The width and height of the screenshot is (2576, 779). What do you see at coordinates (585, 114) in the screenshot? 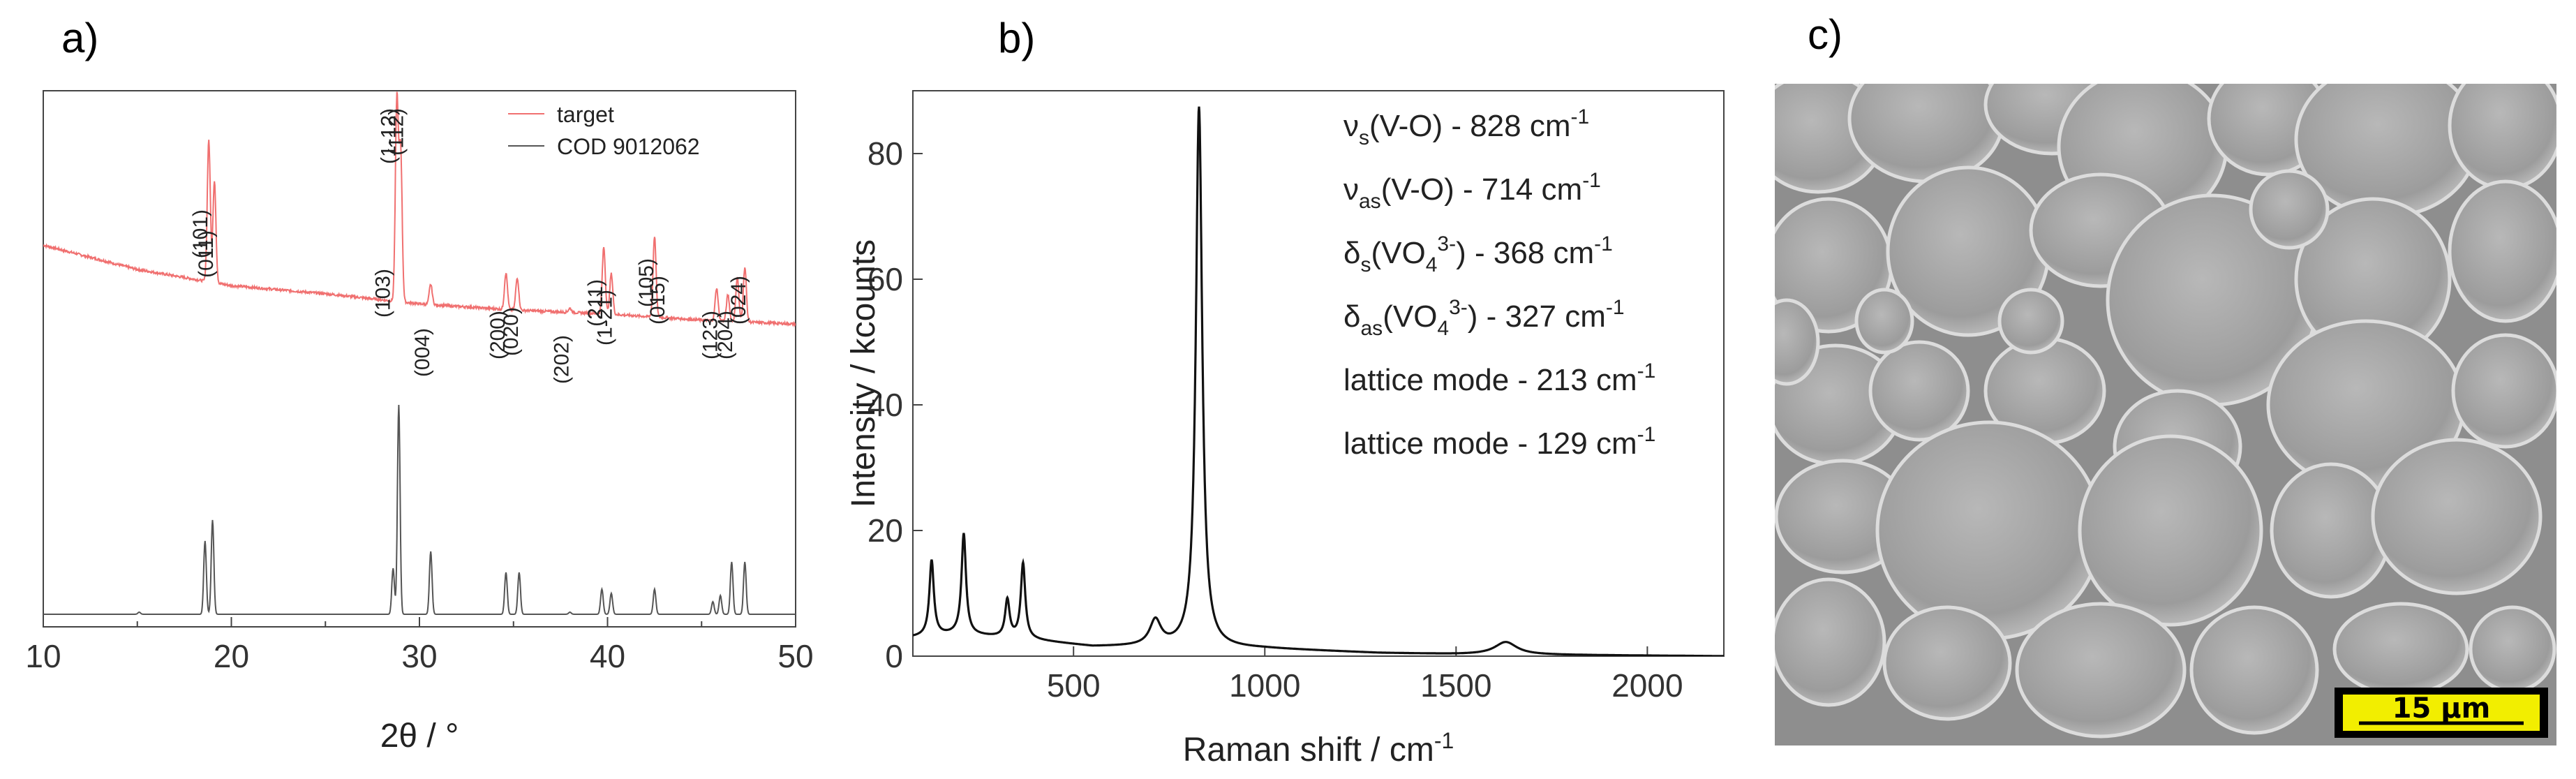
I see `legend-label-target: target` at bounding box center [585, 114].